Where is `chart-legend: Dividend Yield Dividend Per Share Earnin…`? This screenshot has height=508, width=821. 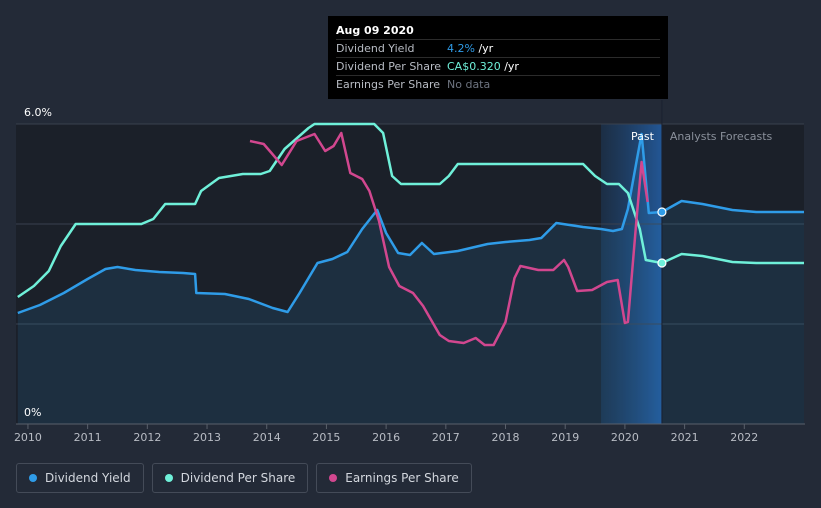
chart-legend: Dividend Yield Dividend Per Share Earnin… is located at coordinates (244, 478).